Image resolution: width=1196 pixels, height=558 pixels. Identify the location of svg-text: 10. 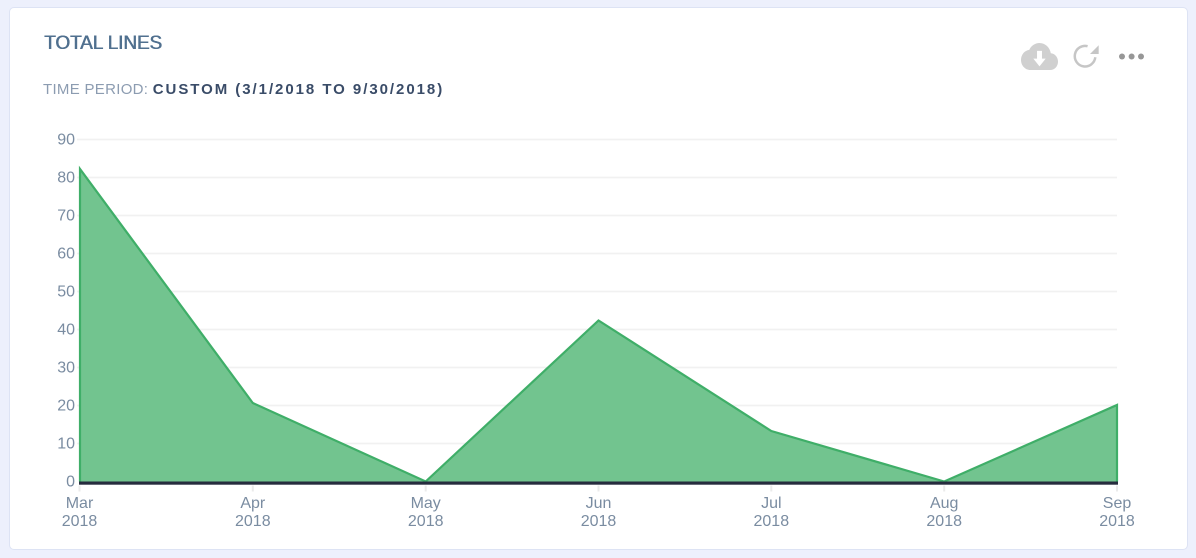
(66, 444).